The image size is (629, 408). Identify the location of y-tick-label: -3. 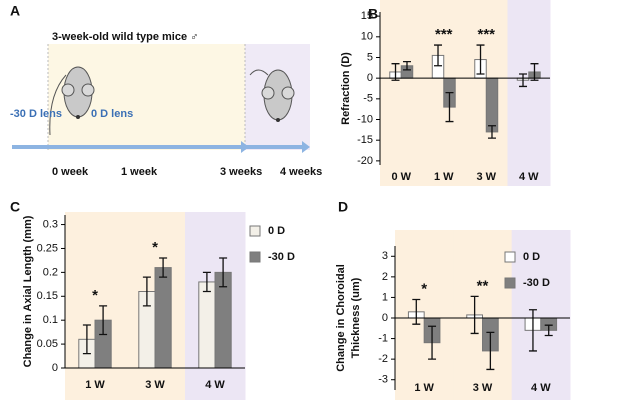
(383, 380).